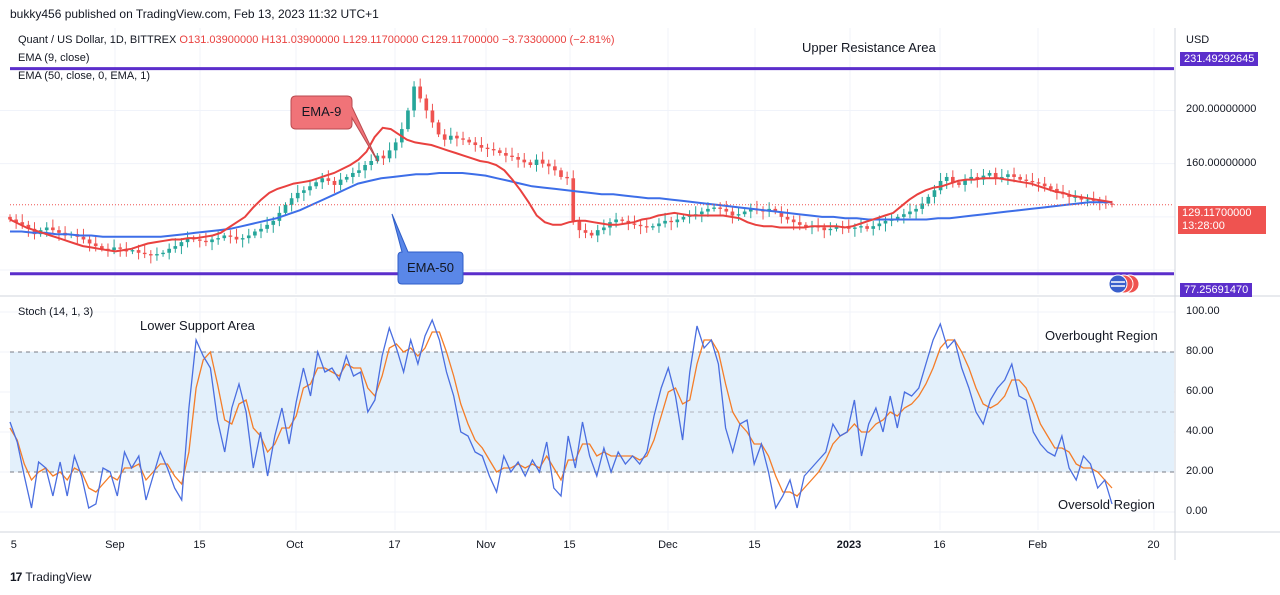 This screenshot has width=1280, height=595. What do you see at coordinates (1200, 431) in the screenshot?
I see `stoch-tick-label: 40.00` at bounding box center [1200, 431].